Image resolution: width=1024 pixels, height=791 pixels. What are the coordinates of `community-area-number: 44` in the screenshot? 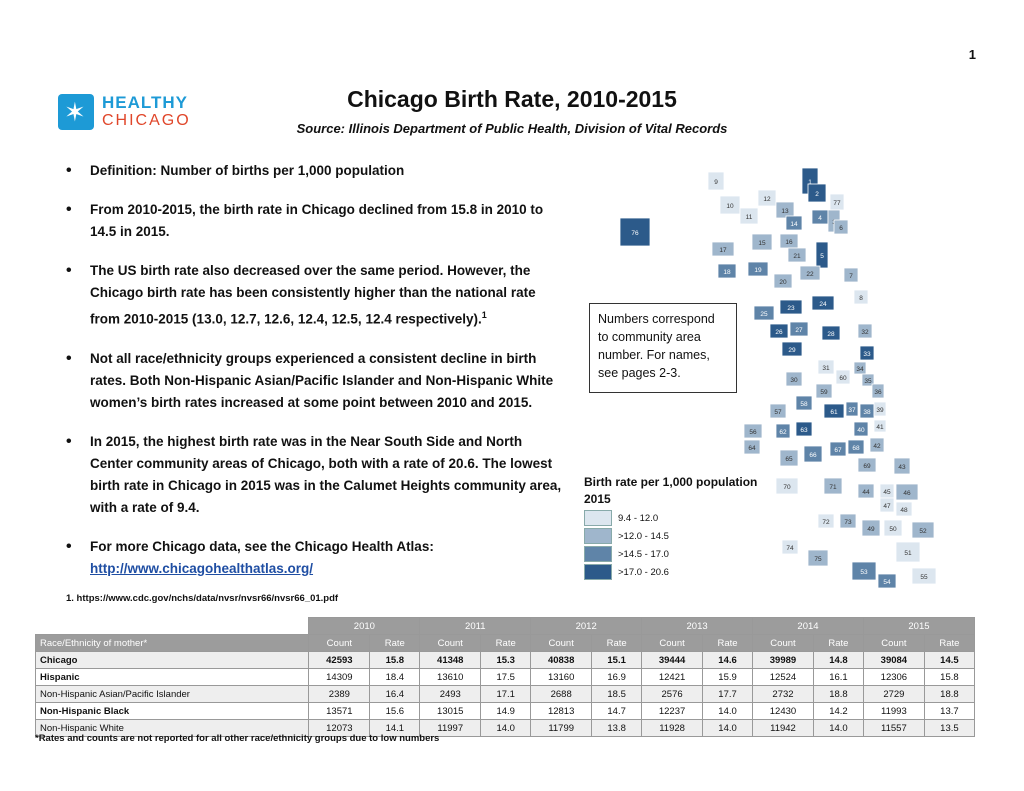 It's located at (866, 492).